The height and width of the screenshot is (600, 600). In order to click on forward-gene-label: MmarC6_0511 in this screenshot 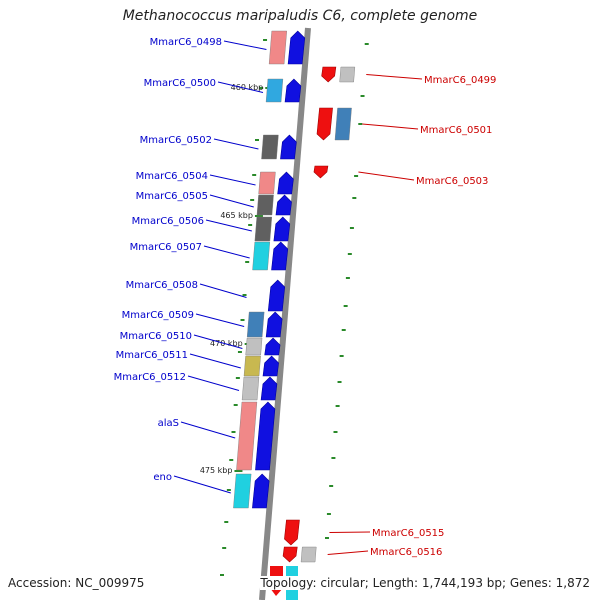, I will do `click(152, 355)`.